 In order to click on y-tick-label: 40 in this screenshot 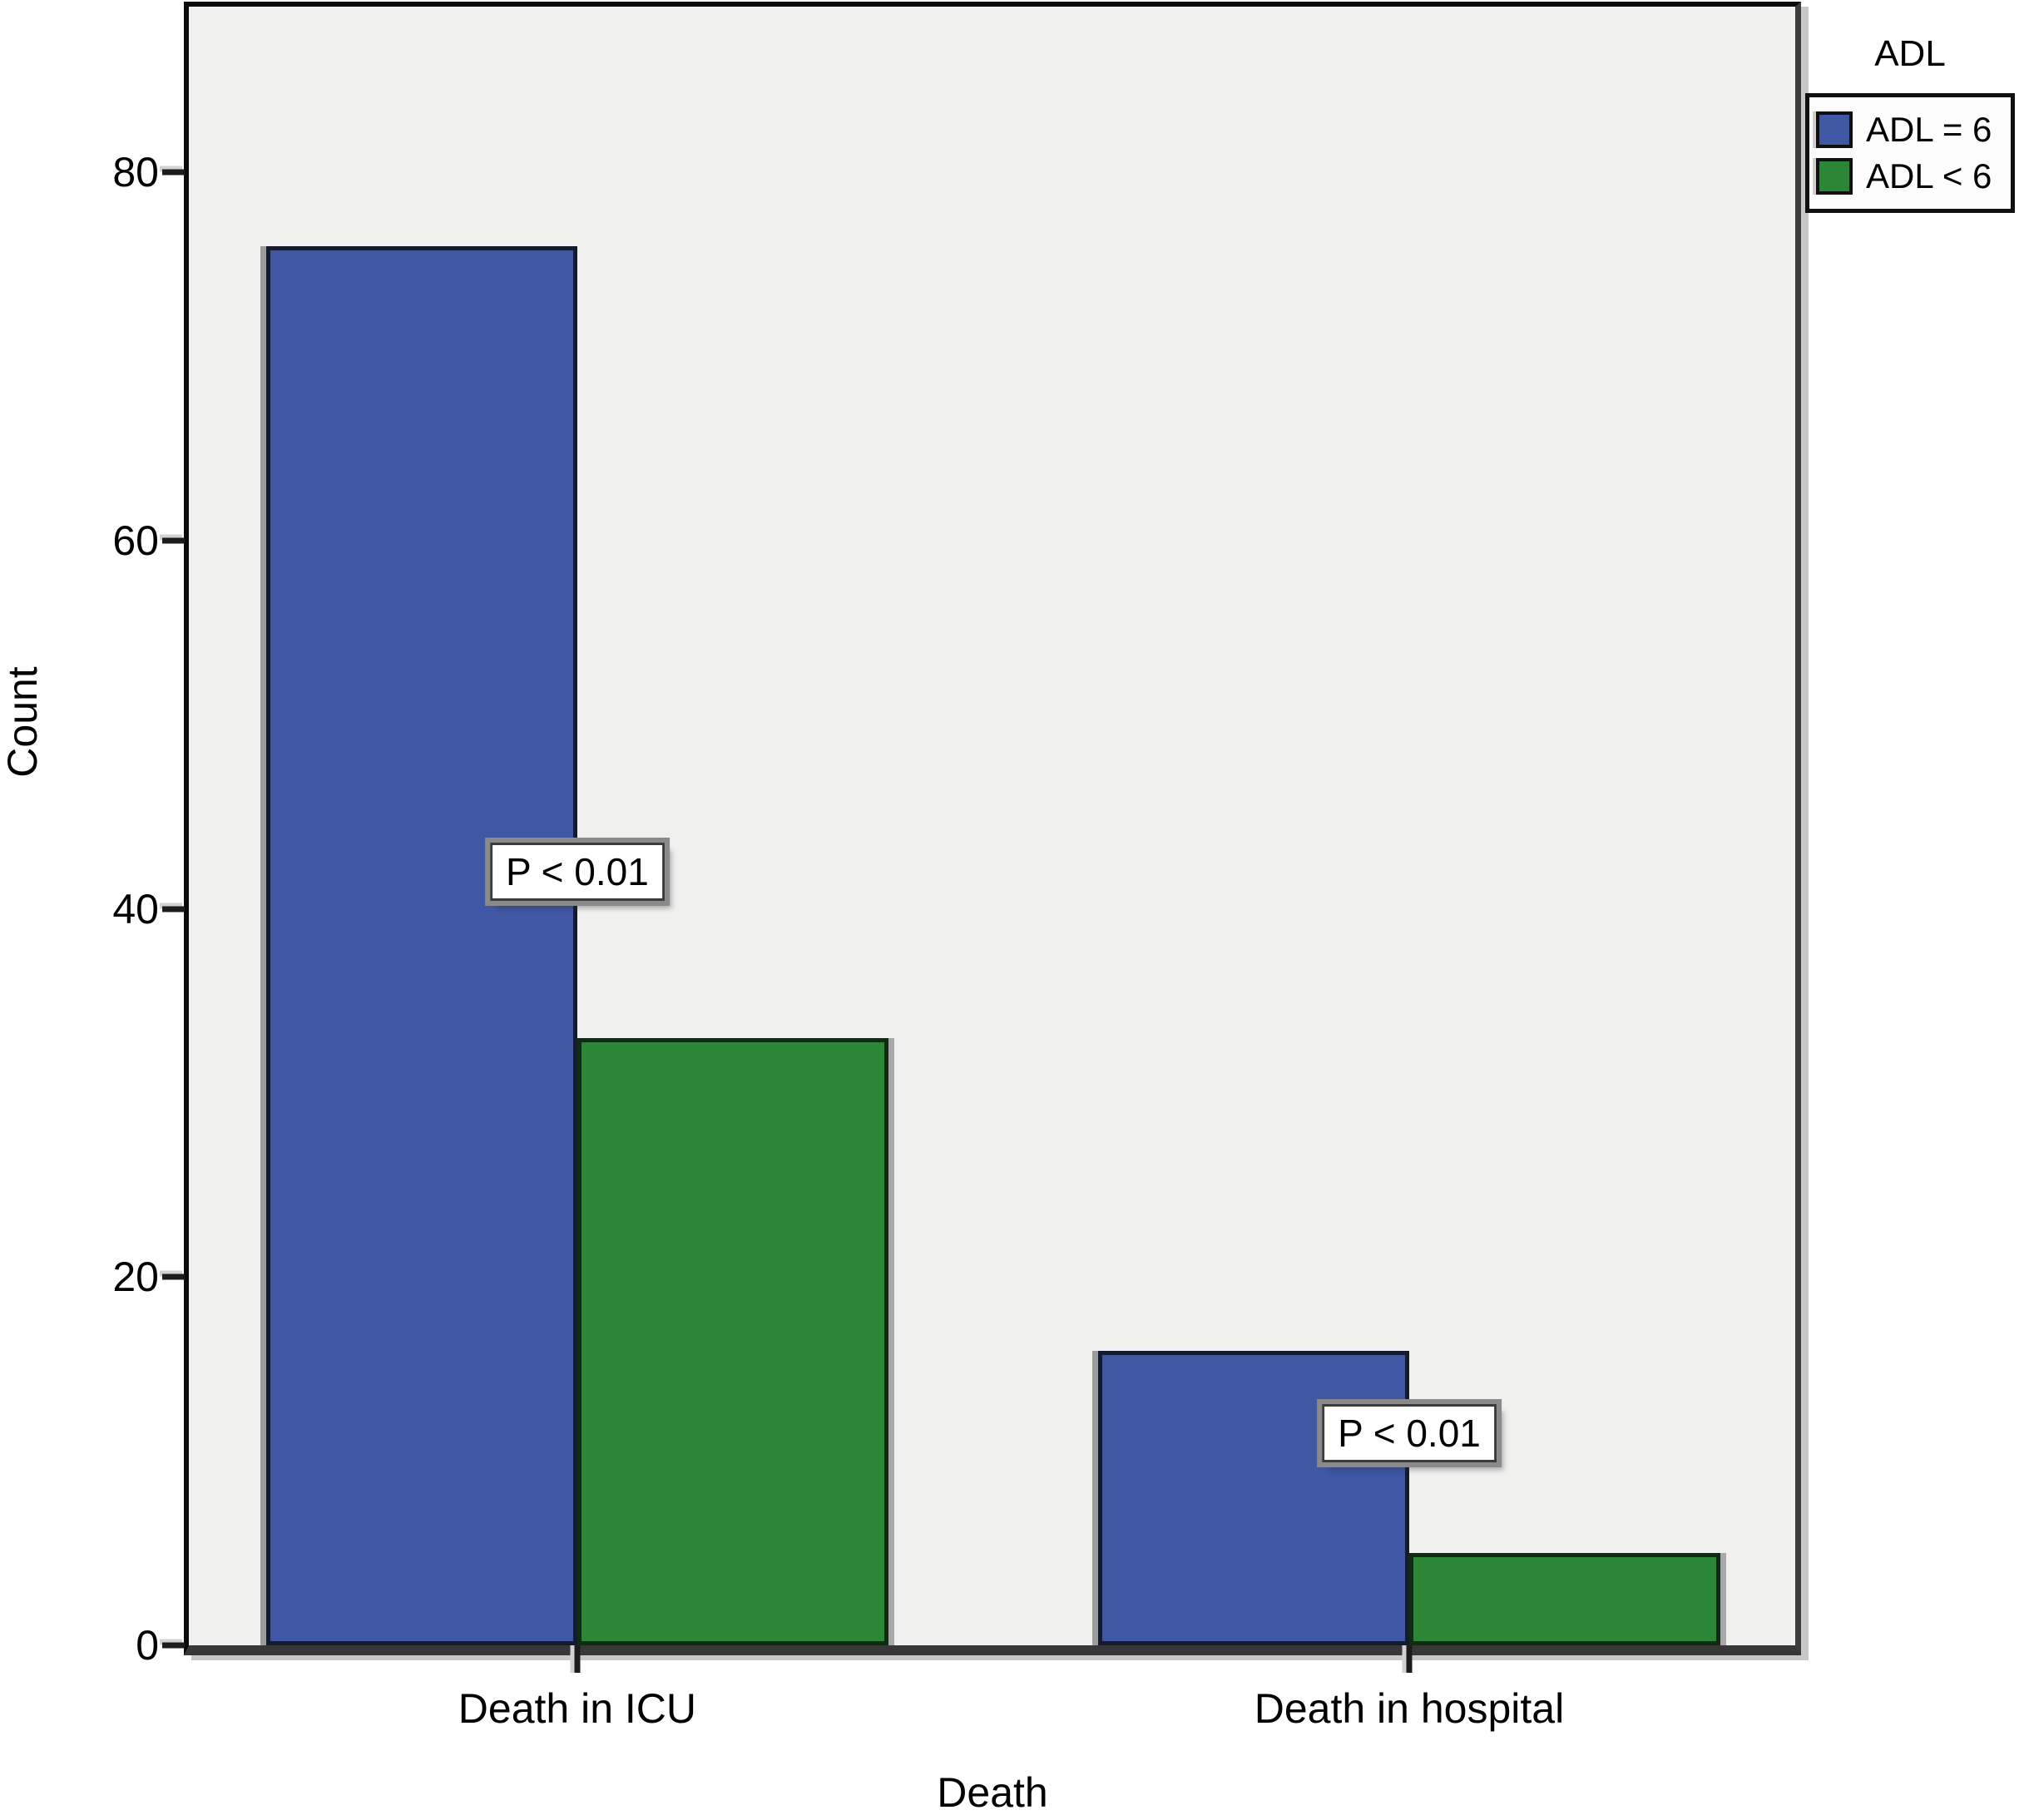, I will do `click(135, 908)`.